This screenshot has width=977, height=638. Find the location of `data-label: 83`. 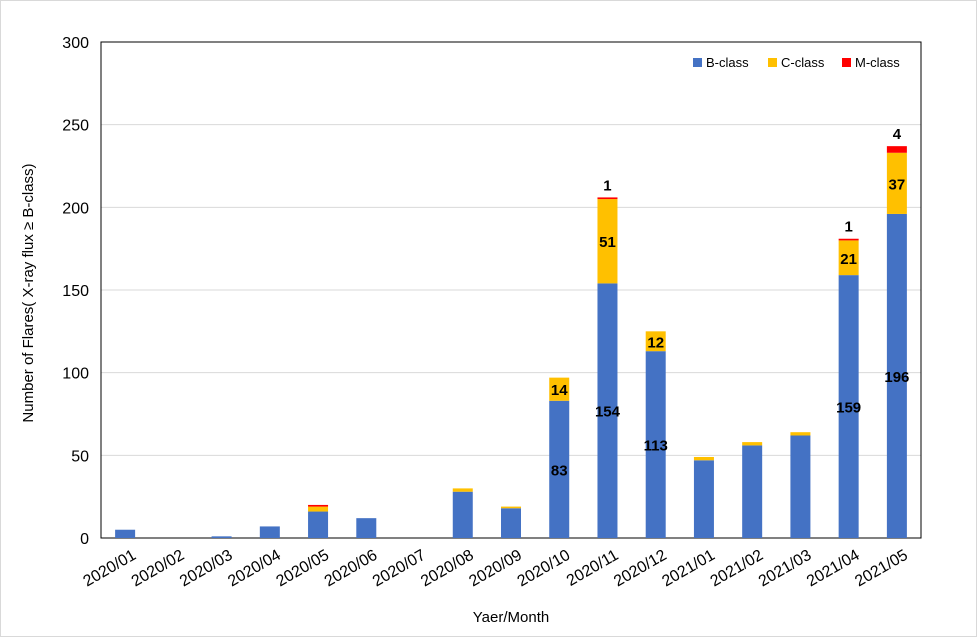

data-label: 83 is located at coordinates (559, 470).